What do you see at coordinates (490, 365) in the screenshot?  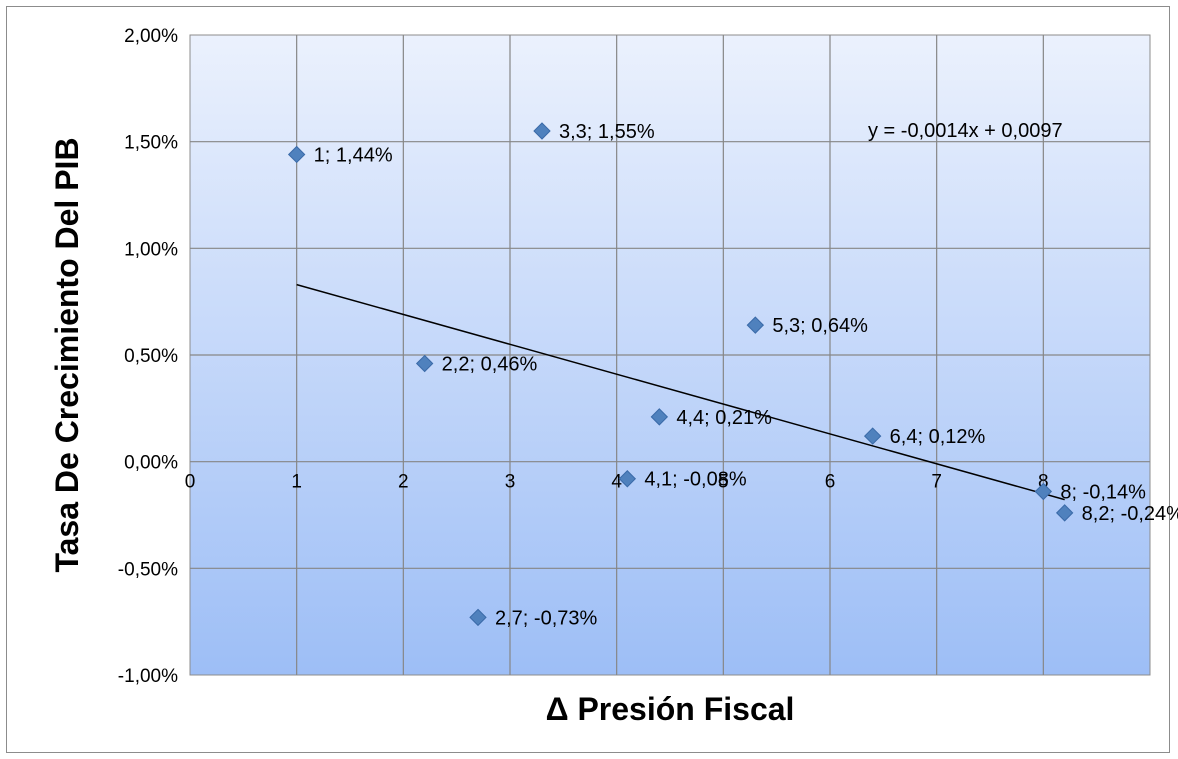 I see `data-label: 2,2; 0,46%` at bounding box center [490, 365].